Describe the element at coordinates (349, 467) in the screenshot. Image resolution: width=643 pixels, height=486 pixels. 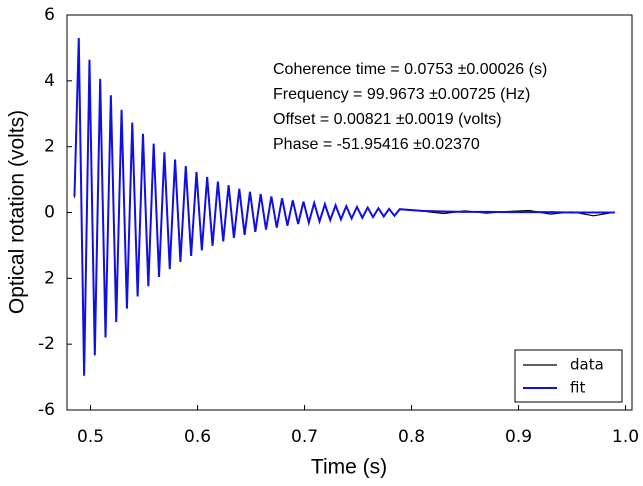
I see `x-axis-label: Time (s)` at that location.